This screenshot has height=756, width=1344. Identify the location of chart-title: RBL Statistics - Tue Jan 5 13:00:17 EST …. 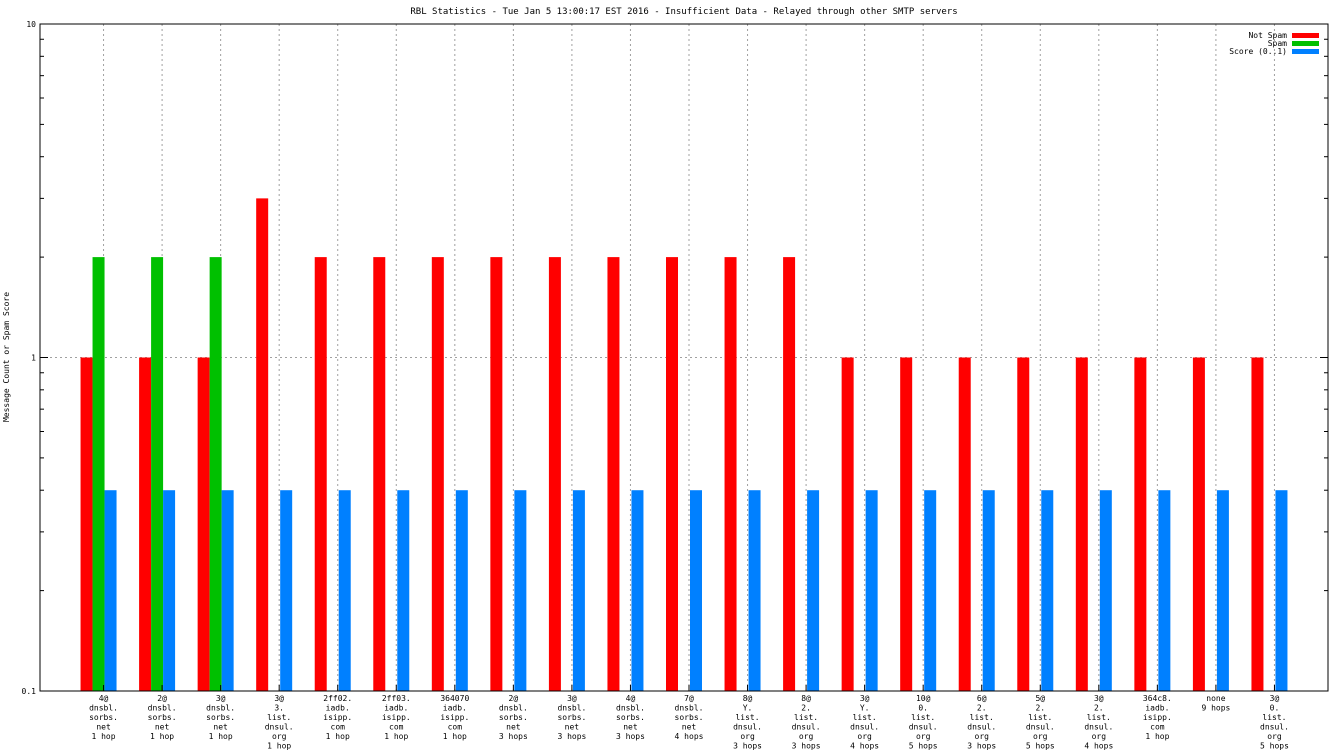
(683, 12).